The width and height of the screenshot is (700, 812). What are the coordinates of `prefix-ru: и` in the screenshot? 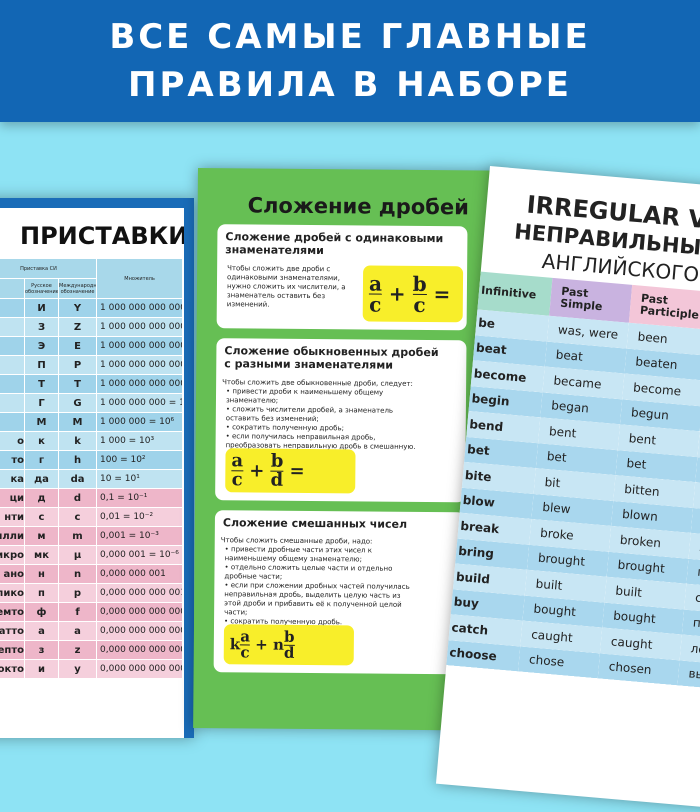 It's located at (42, 669).